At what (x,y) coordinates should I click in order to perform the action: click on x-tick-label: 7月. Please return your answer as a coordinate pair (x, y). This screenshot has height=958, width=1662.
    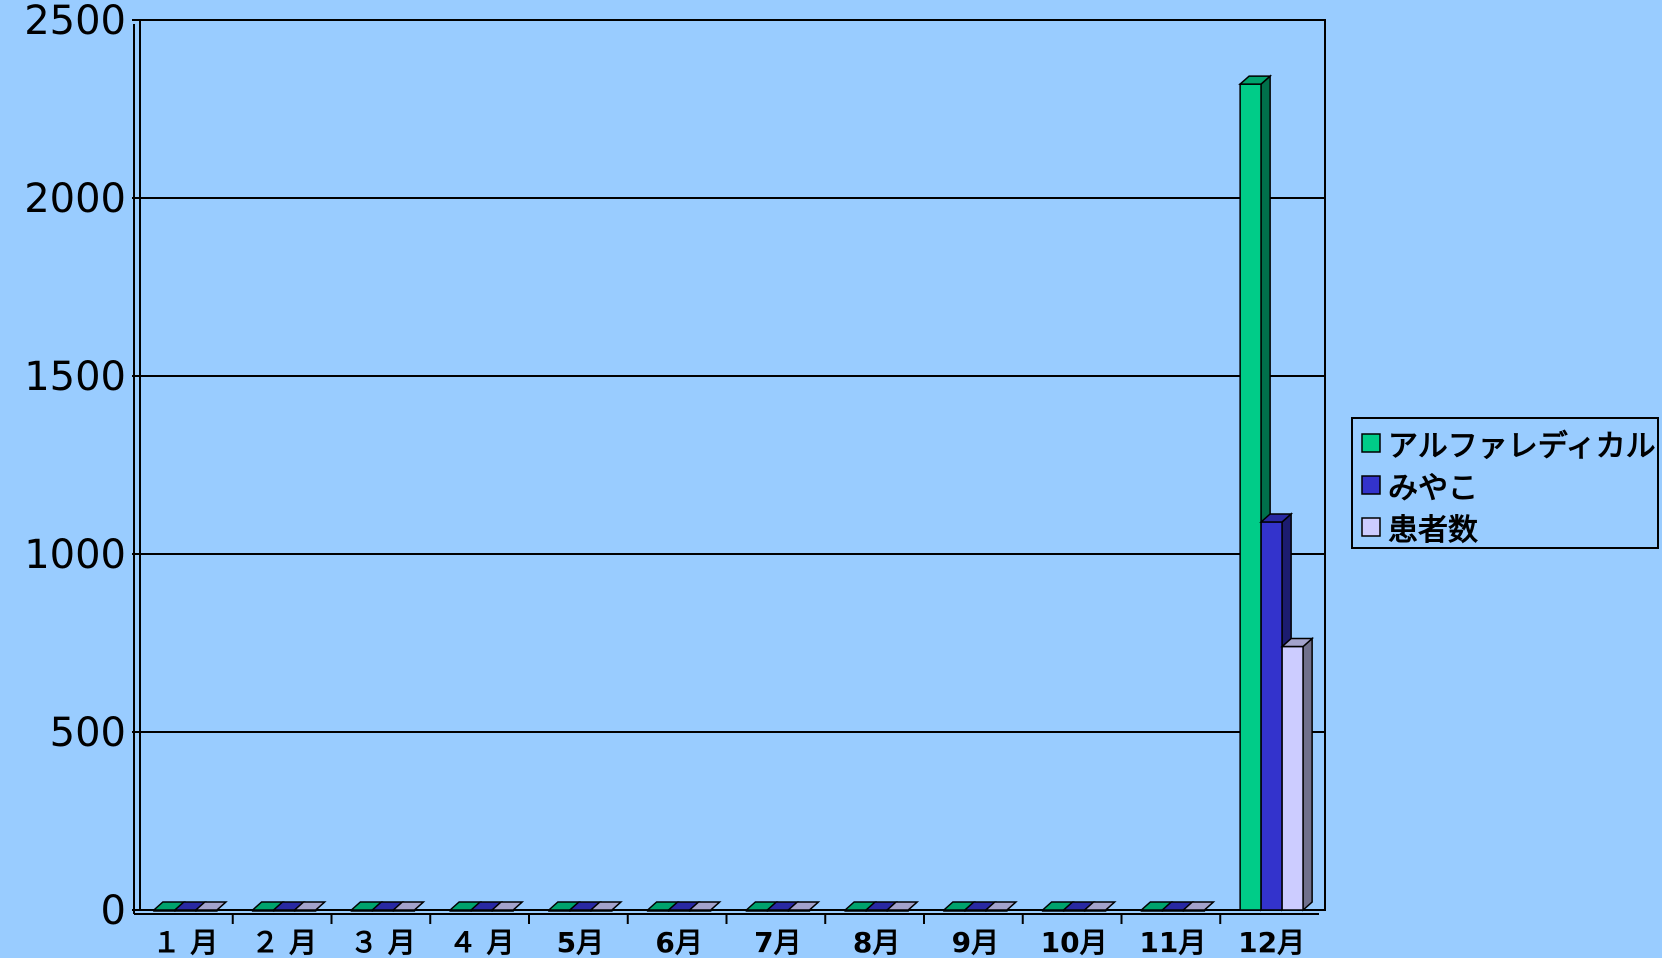
    Looking at the image, I should click on (777, 942).